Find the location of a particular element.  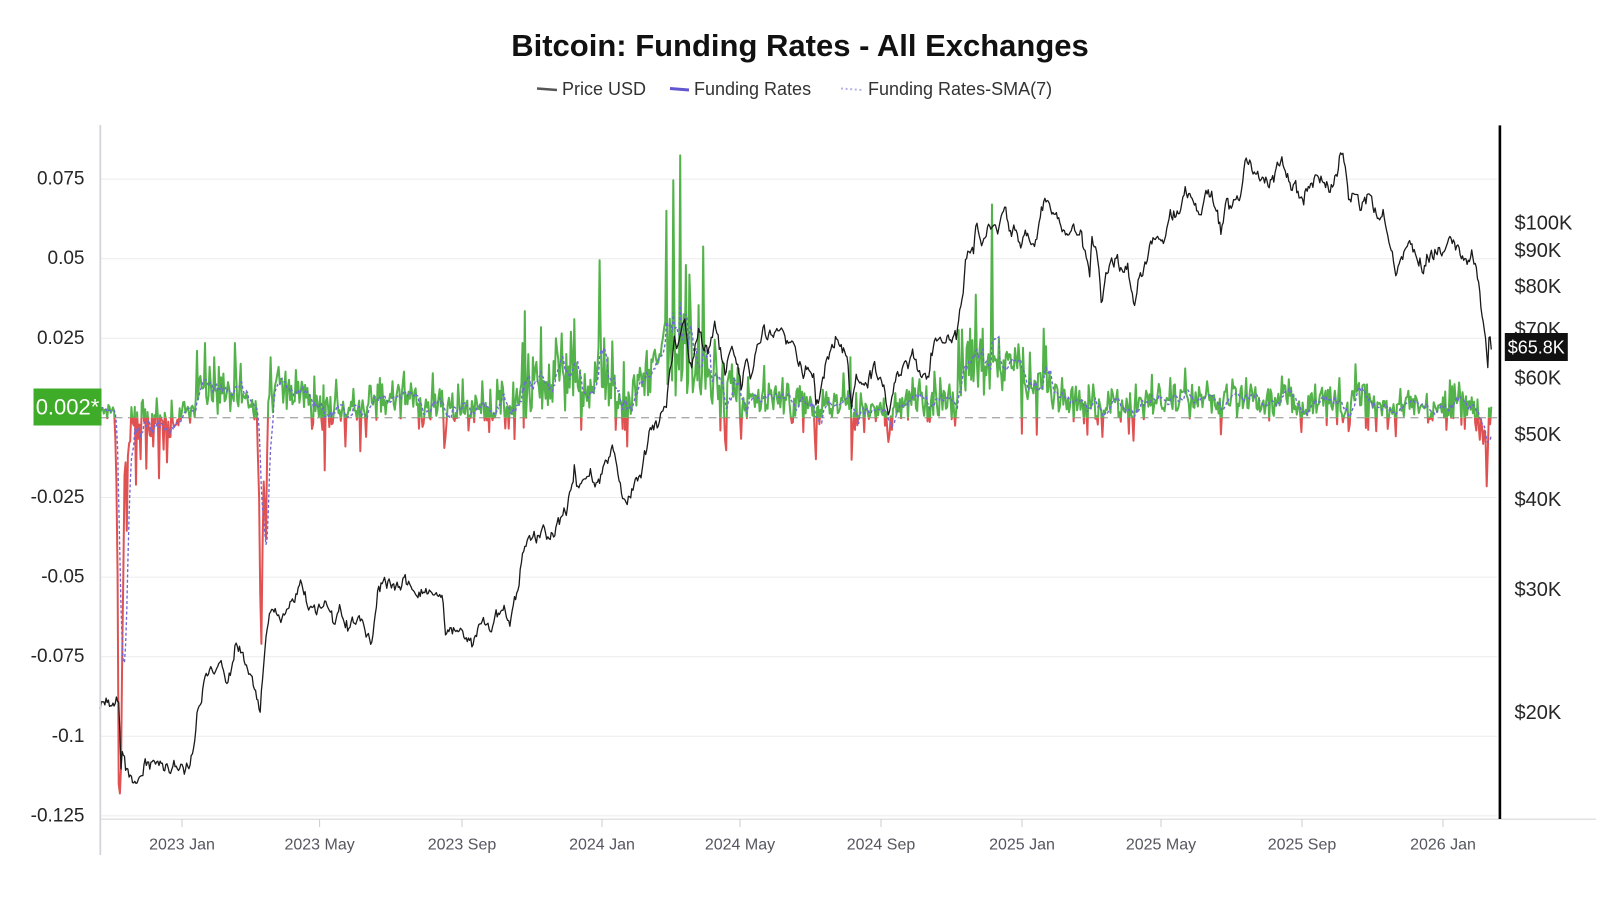

svg-text: 2024 Sep is located at coordinates (881, 845).